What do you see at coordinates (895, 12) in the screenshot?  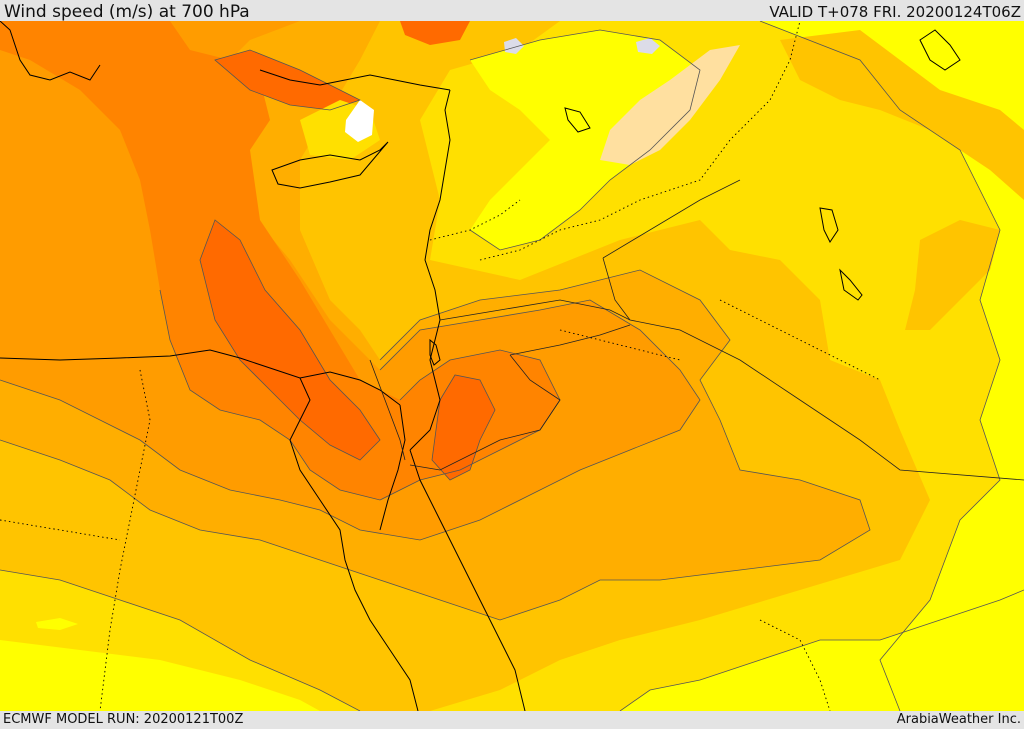 I see `valid-time: VALID T+078 FRI. 20200124T06Z` at bounding box center [895, 12].